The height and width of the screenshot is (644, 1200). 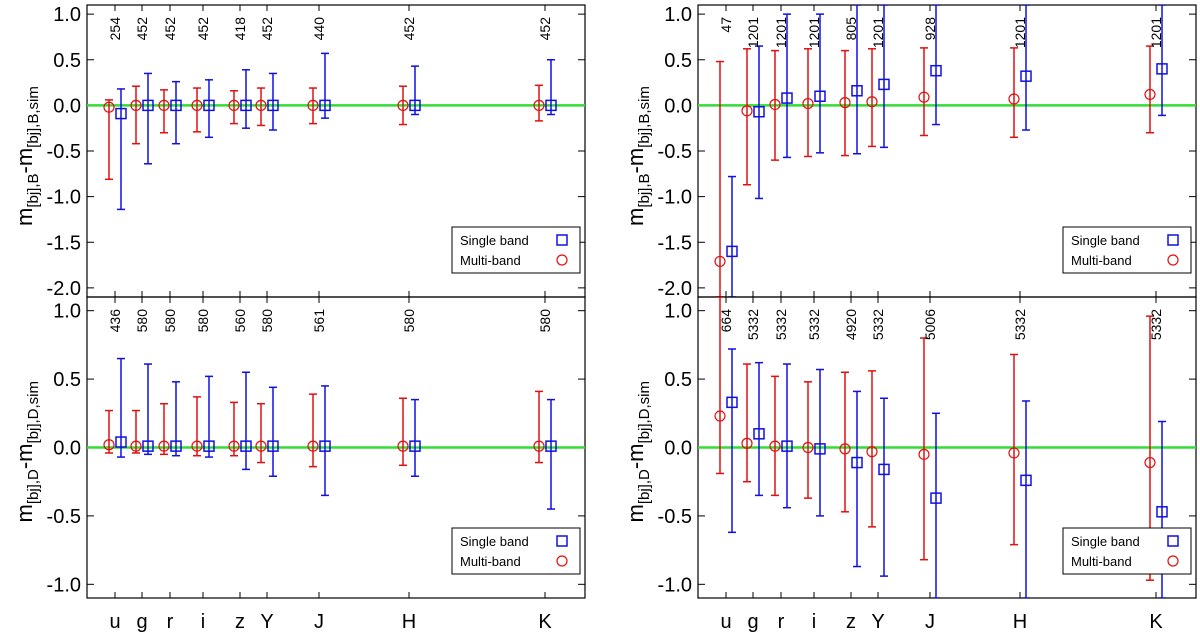 I want to click on y-axis-label-part: m, so click(x=24, y=513).